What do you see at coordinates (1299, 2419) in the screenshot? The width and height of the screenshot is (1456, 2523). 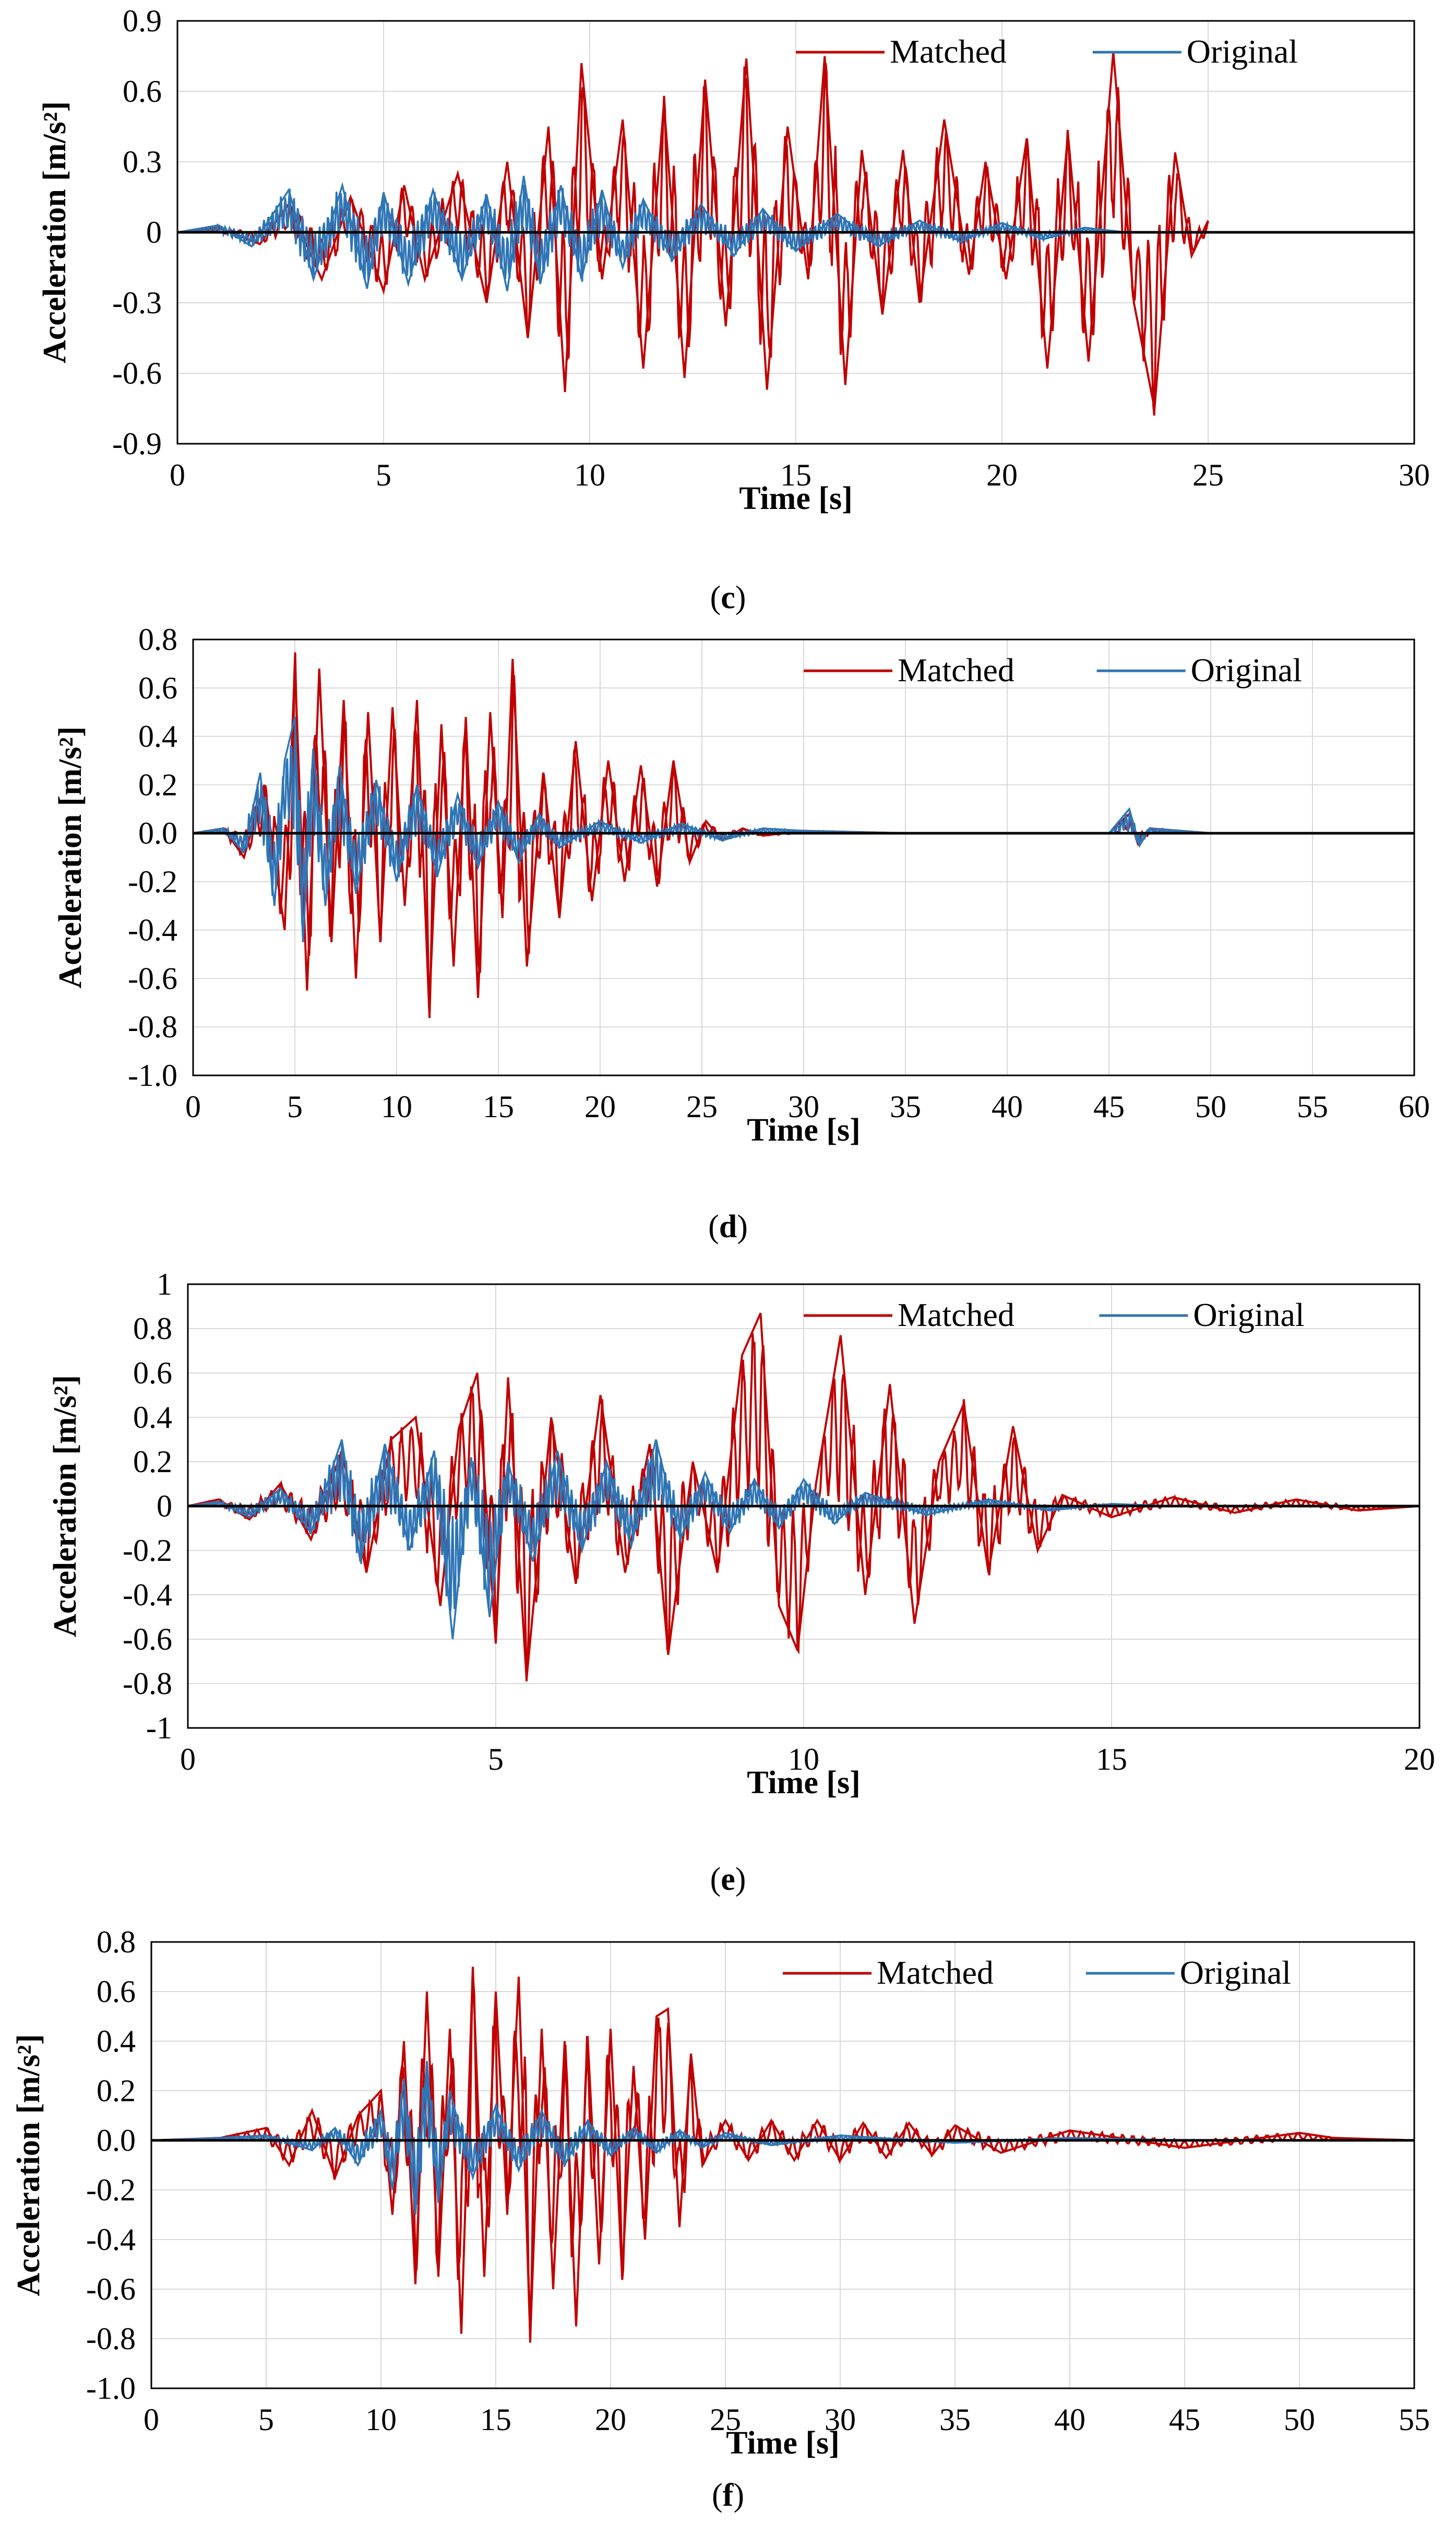 I see `x-tick-label: 50` at bounding box center [1299, 2419].